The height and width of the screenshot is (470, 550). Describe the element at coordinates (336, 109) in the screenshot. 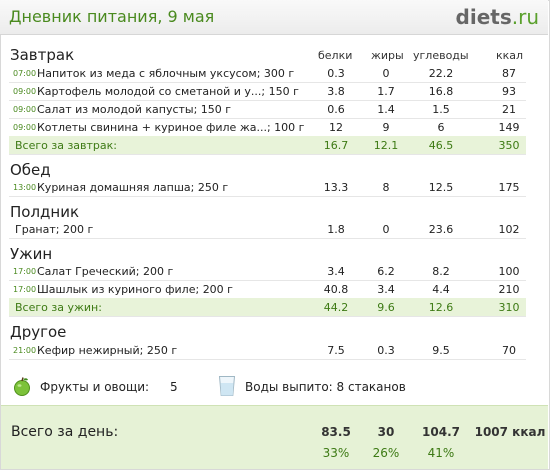

I see `food-protein: 0.6` at that location.